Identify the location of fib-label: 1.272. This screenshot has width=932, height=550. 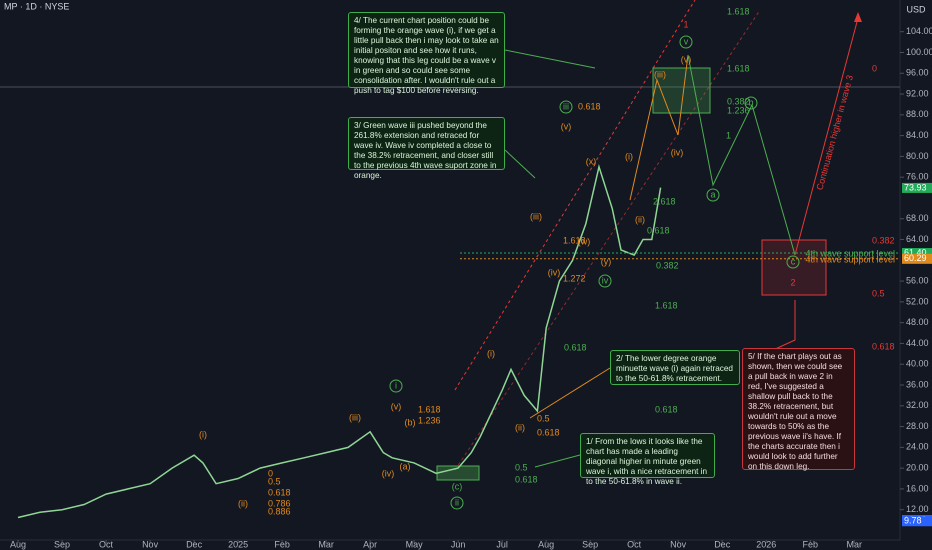
(574, 278).